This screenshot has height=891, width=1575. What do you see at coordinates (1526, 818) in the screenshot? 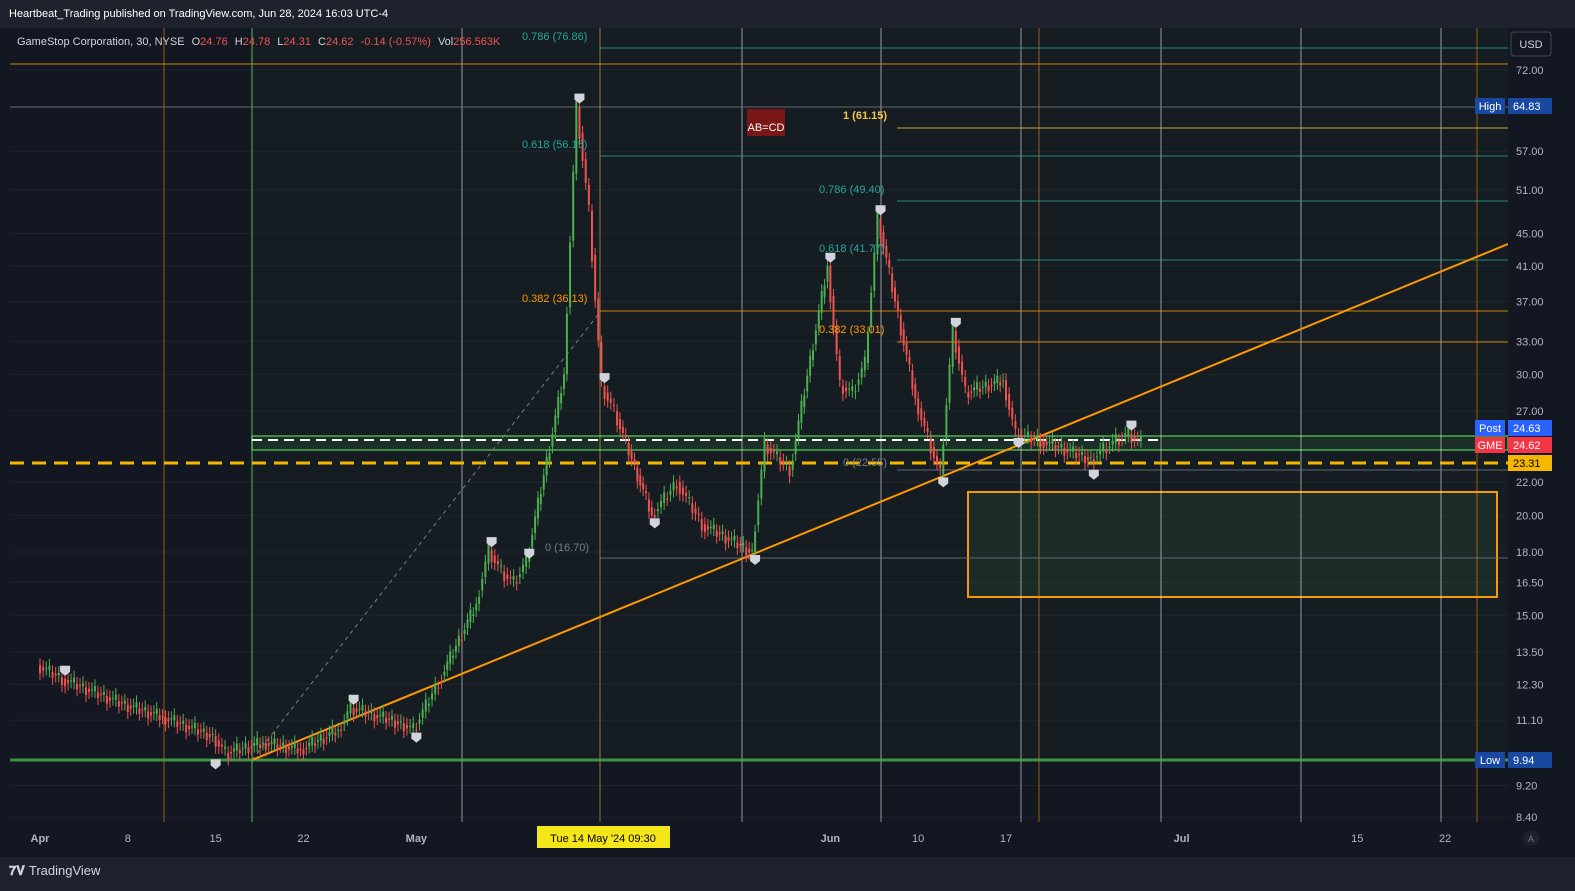
I see `price-tick-label: 8.40` at bounding box center [1526, 818].